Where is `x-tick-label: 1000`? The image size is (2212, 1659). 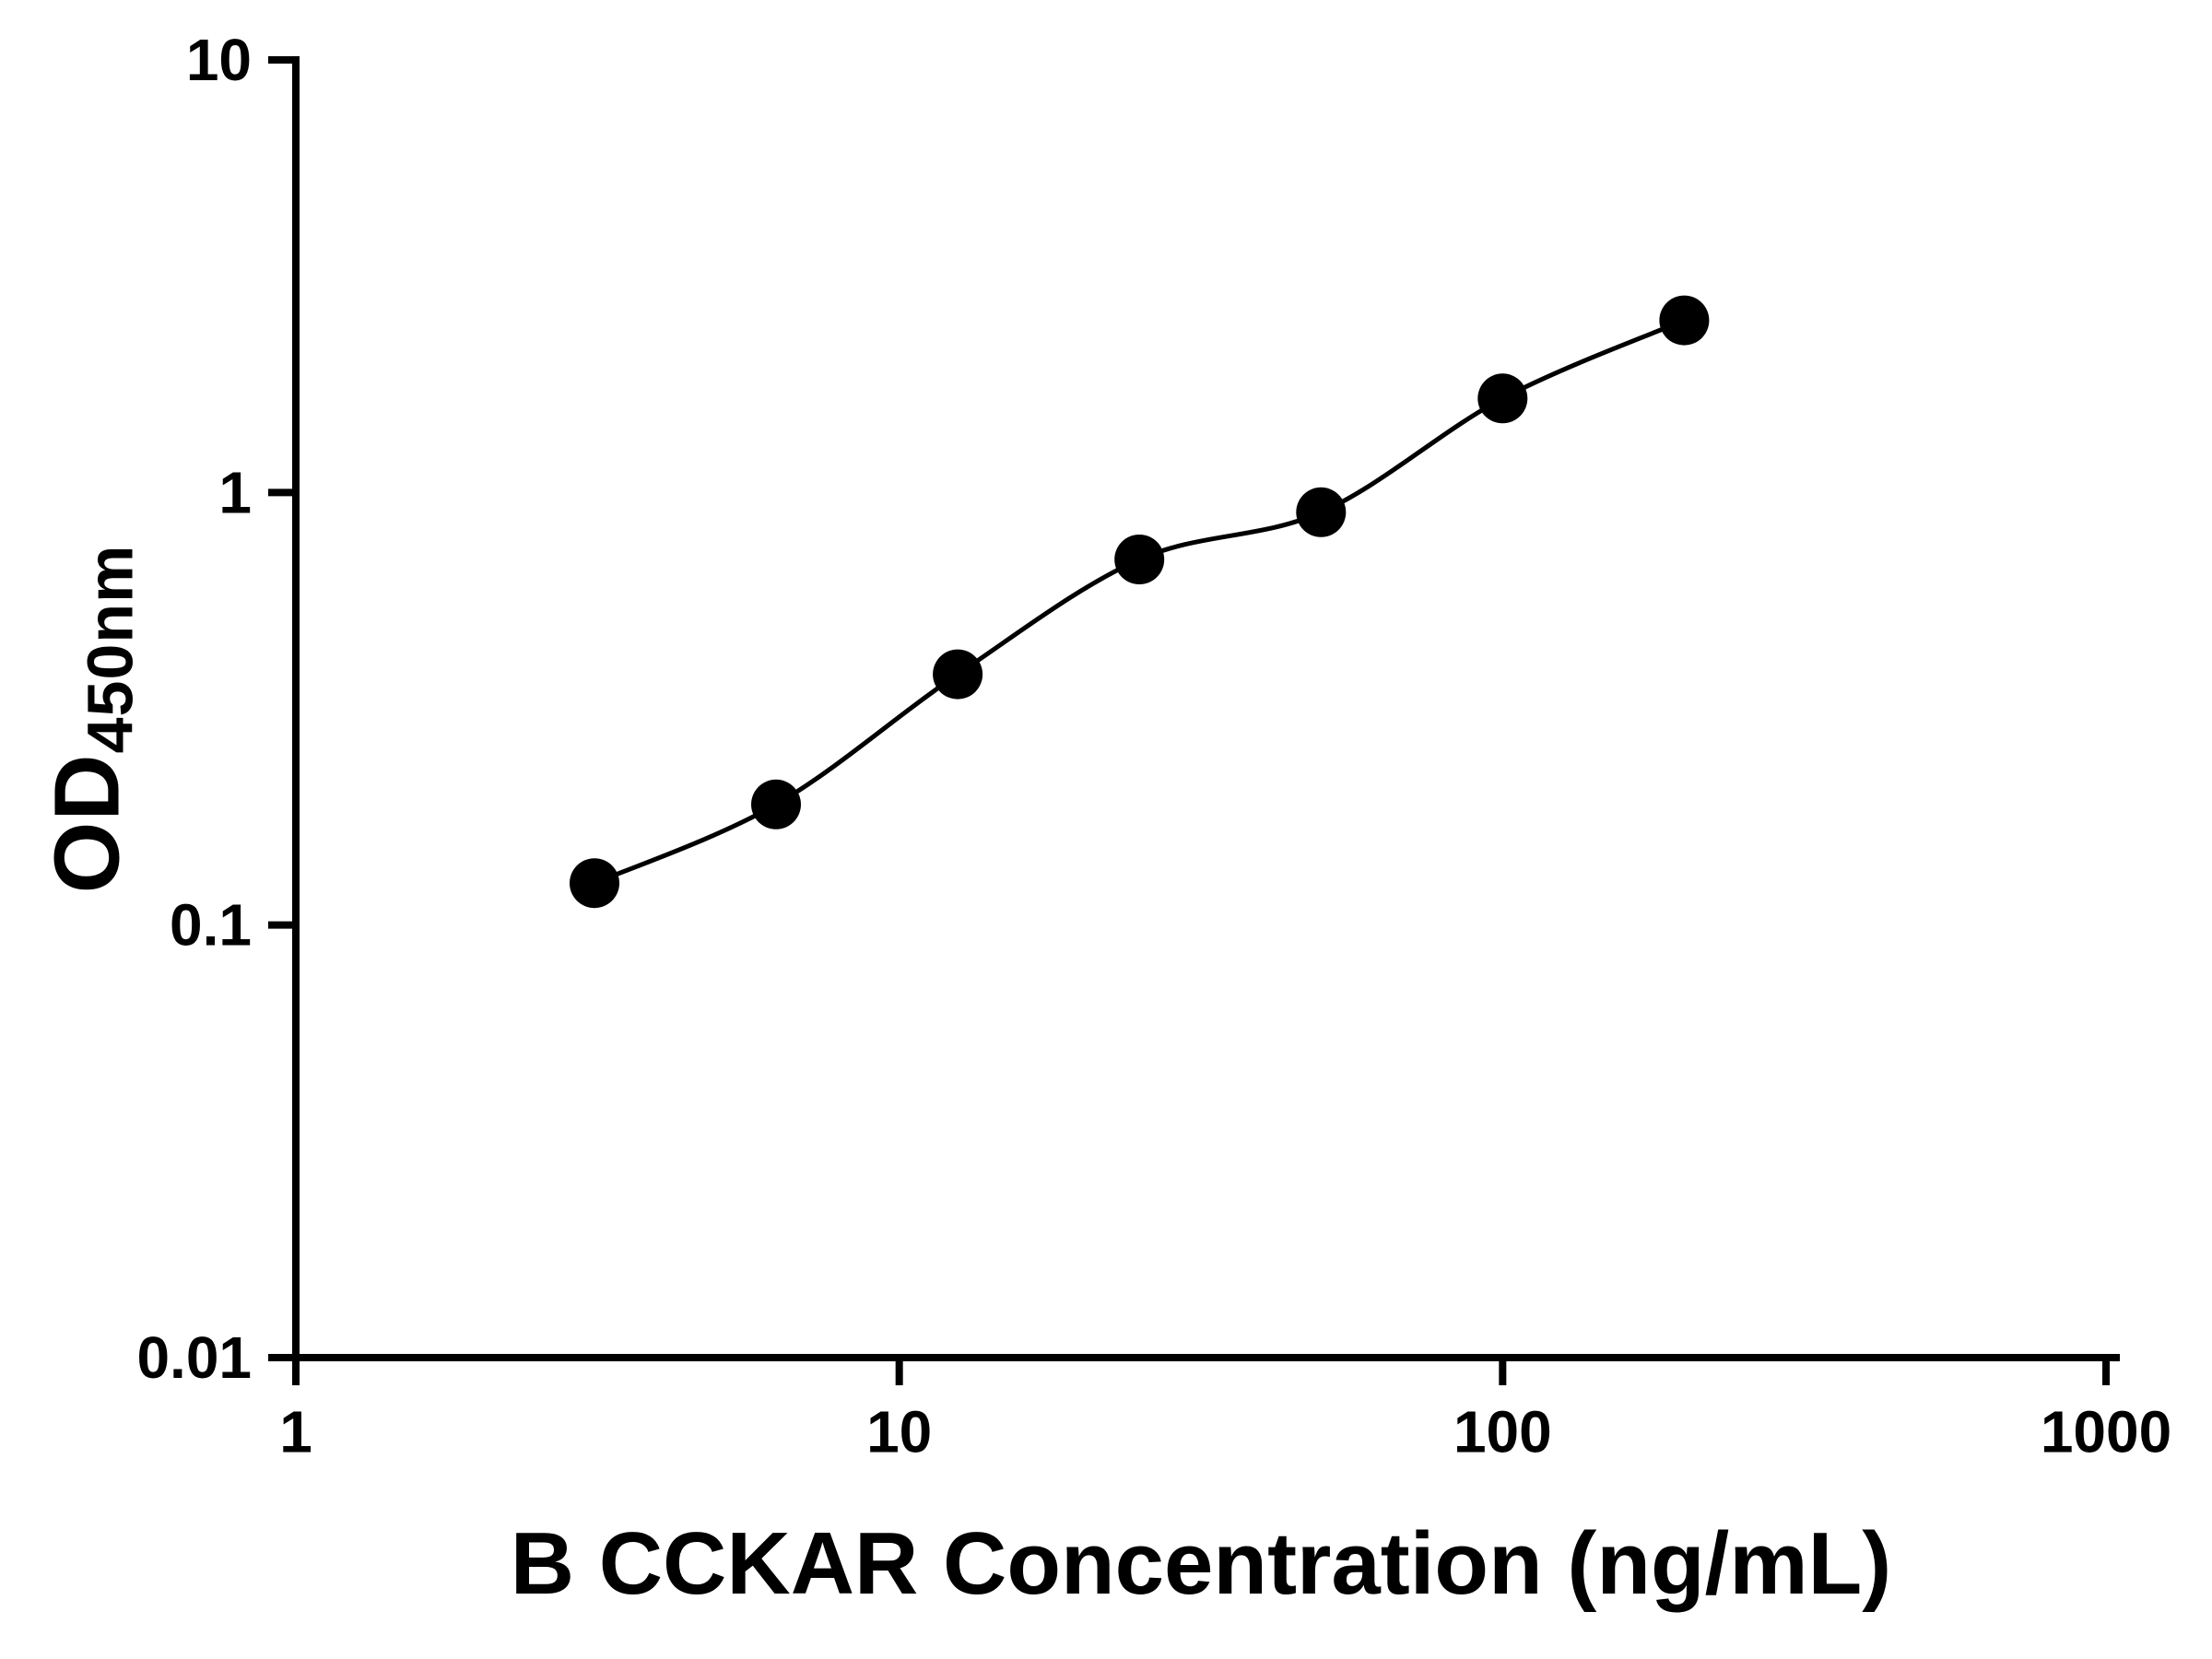
x-tick-label: 1000 is located at coordinates (2106, 1431).